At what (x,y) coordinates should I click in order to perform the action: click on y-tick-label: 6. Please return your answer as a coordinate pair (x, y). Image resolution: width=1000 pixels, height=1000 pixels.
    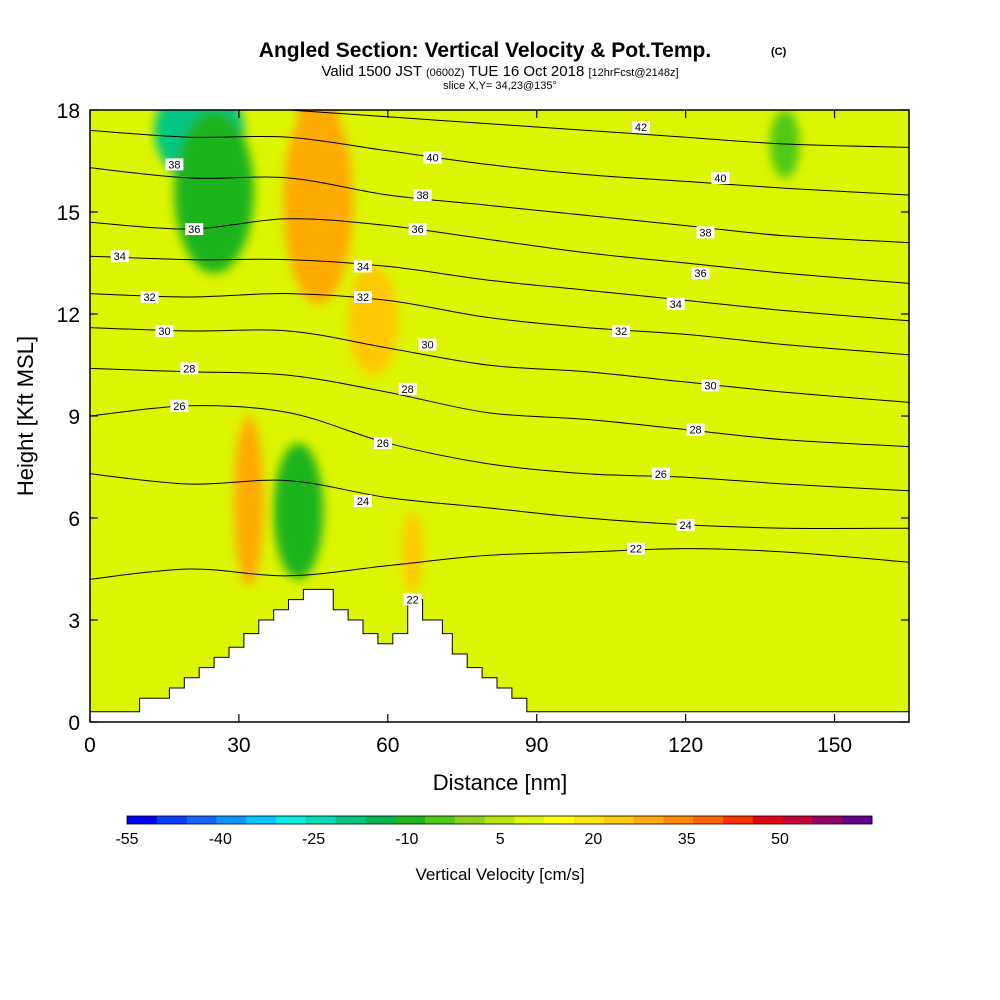
    Looking at the image, I should click on (74, 519).